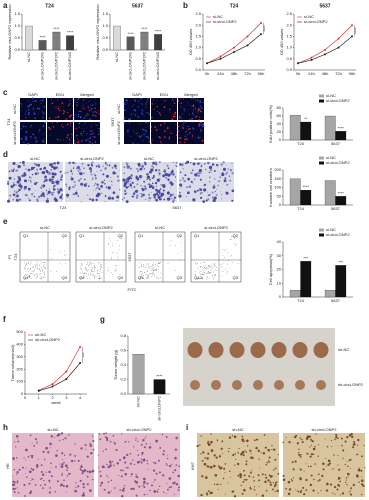 The width and height of the screenshot is (369, 500). I want to click on quadrant-label: Q1, so click(141, 235).